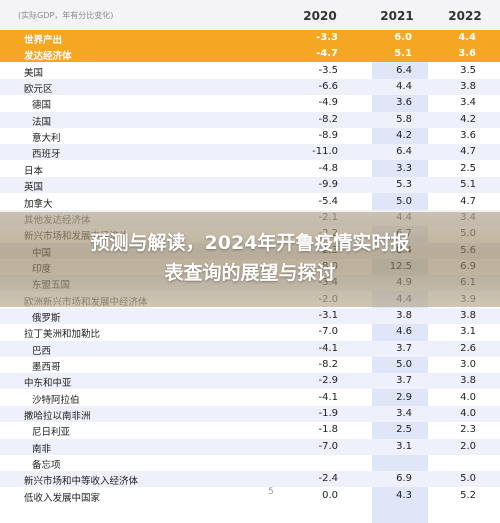  Describe the element at coordinates (46, 318) in the screenshot. I see `row-label: 俄罗斯` at that location.